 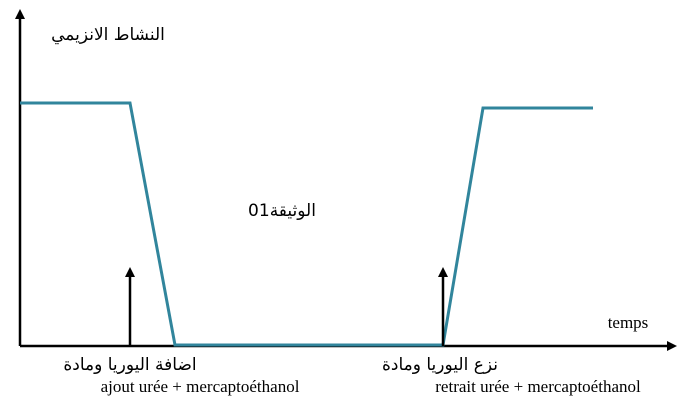 What do you see at coordinates (282, 211) in the screenshot?
I see `document-label: الوثيقة01` at bounding box center [282, 211].